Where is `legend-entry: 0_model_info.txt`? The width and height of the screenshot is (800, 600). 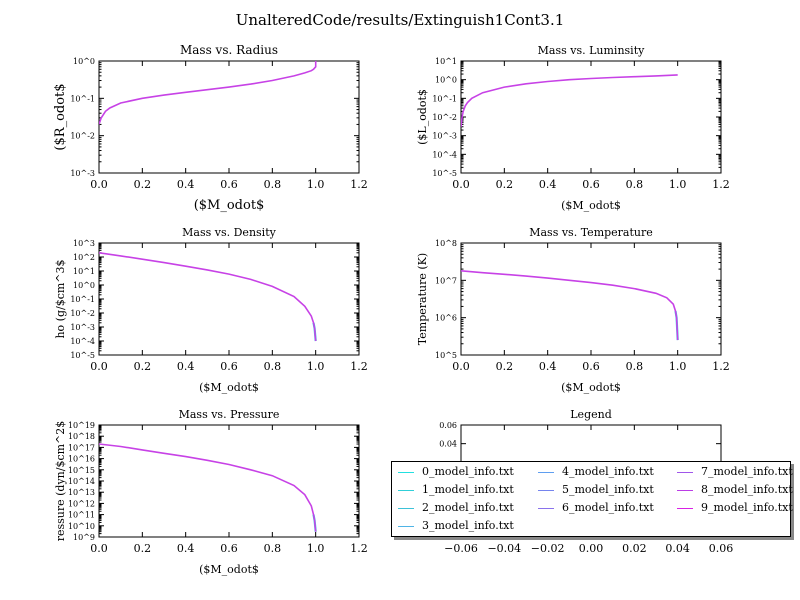
legend-entry: 0_model_info.txt is located at coordinates (453, 472).